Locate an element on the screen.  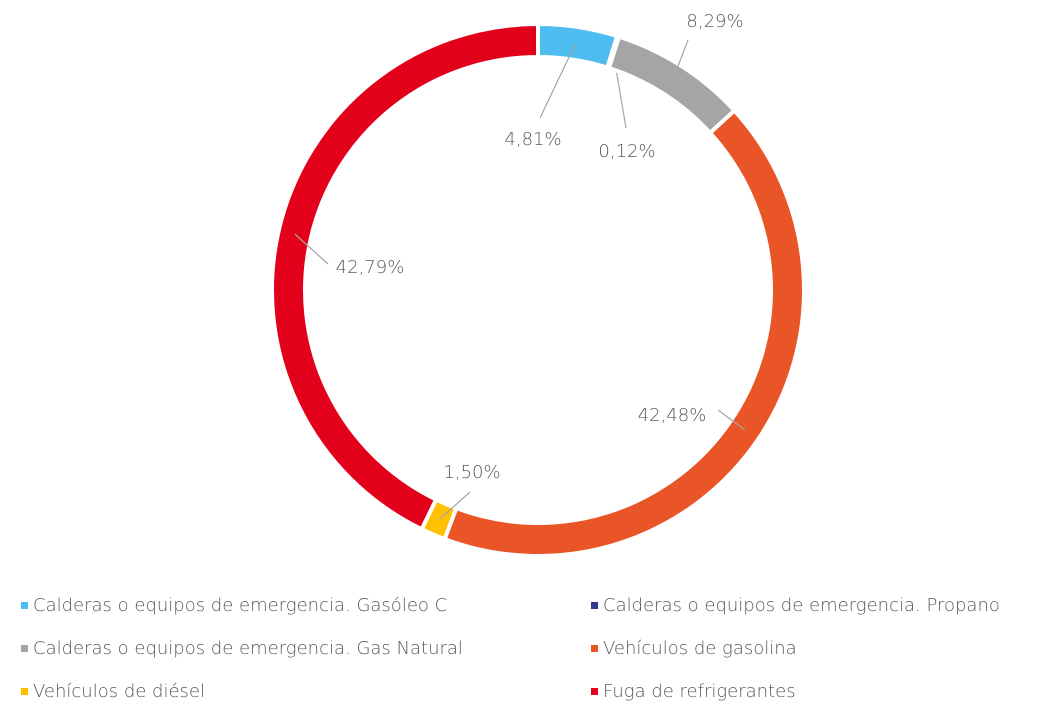
data-label: 42,79% is located at coordinates (370, 267).